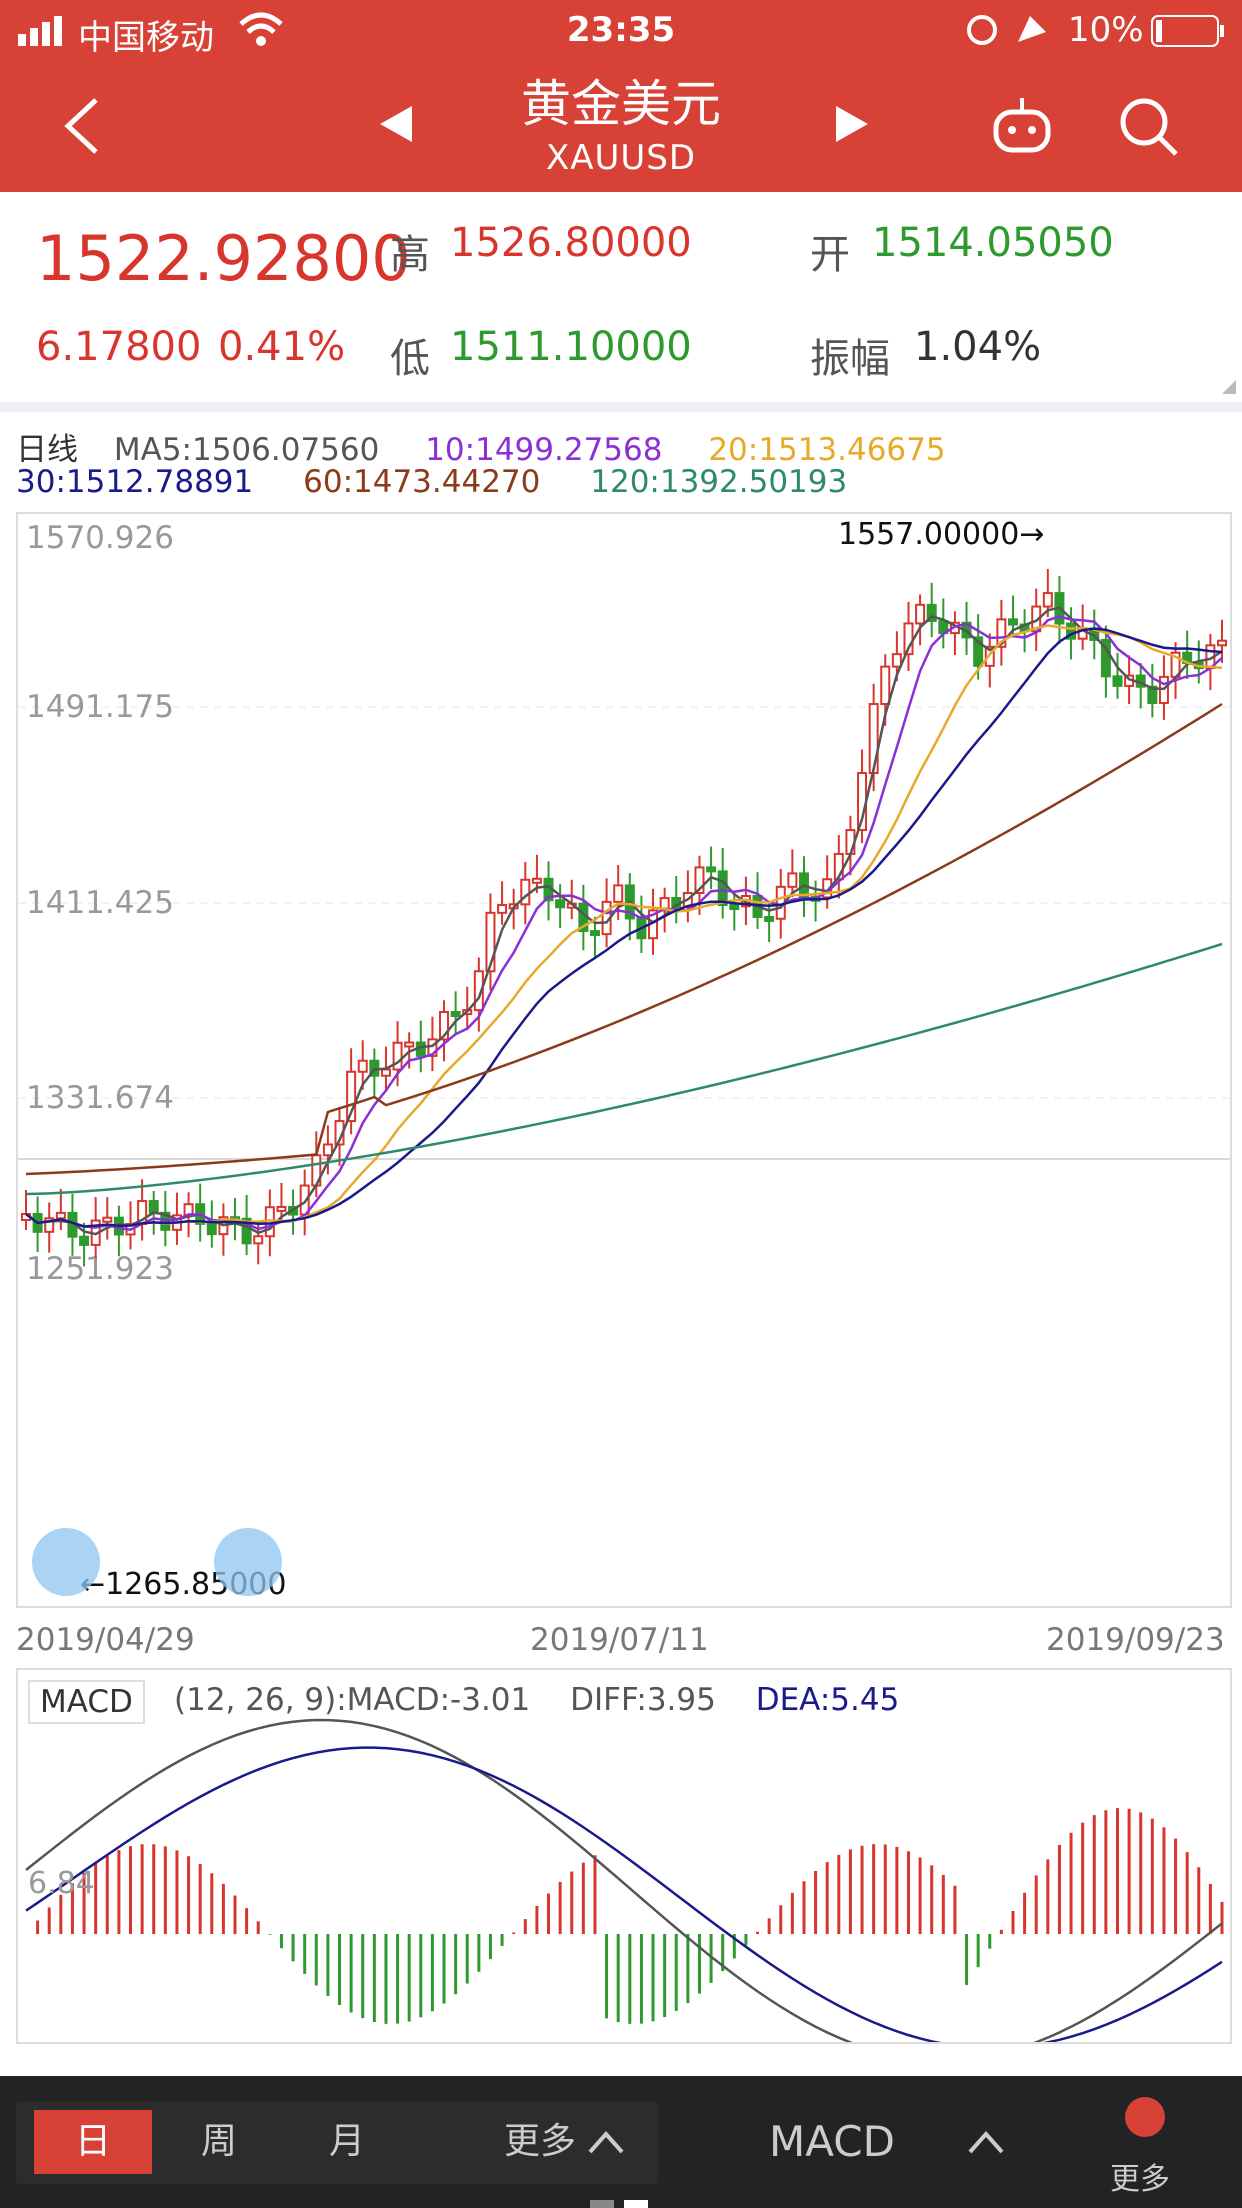 The image size is (1242, 2208). Describe the element at coordinates (396, 124) in the screenshot. I see `prev-symbol-icon` at that location.